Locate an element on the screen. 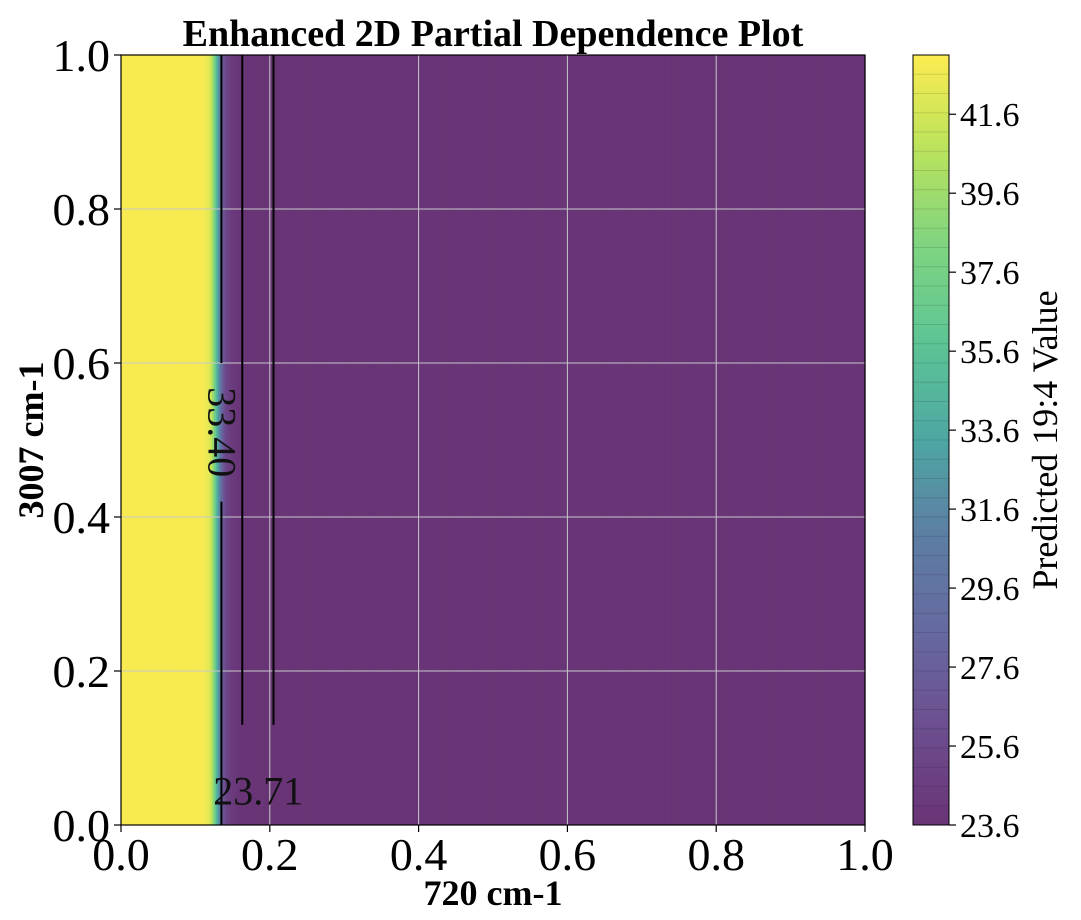 The image size is (1081, 920). colorbar-scale is located at coordinates (931, 440).